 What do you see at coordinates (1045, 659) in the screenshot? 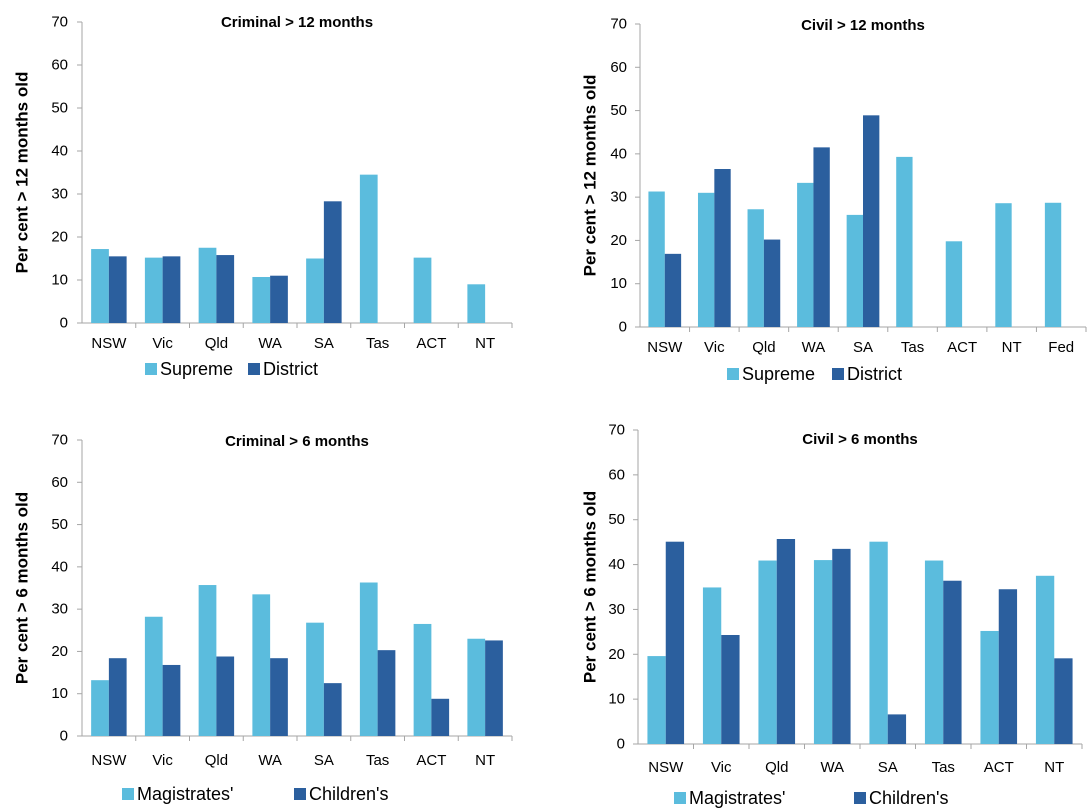
I see `bar-magistrates-nt` at bounding box center [1045, 659].